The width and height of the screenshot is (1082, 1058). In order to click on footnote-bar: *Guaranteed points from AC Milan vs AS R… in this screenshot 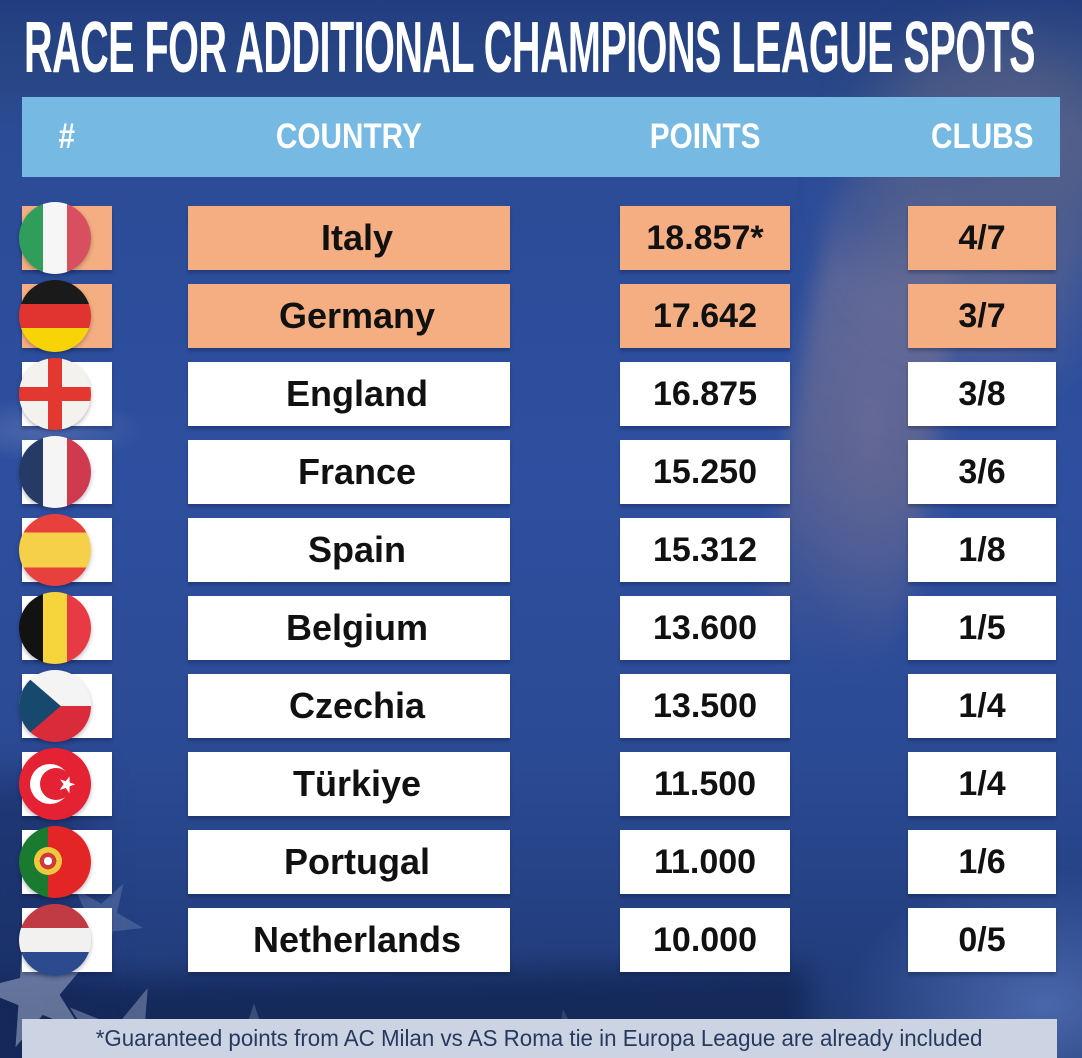, I will do `click(539, 1038)`.